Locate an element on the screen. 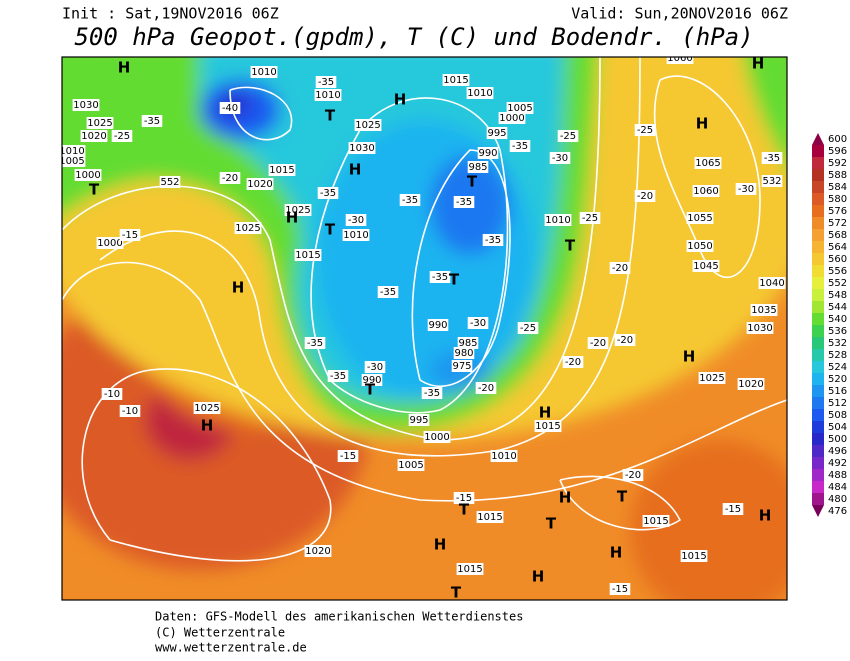  legend-label: 504 is located at coordinates (837, 427).